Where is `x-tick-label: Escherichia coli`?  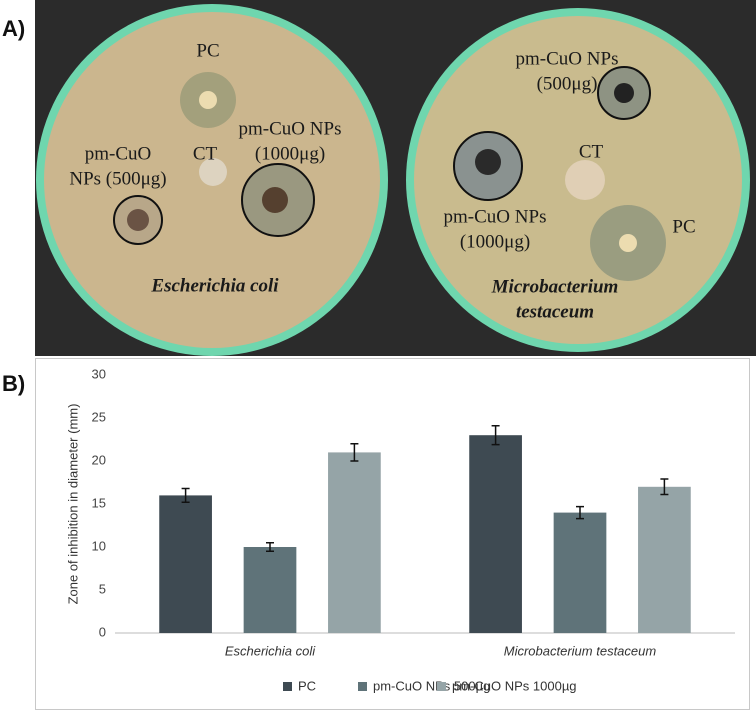
x-tick-label: Escherichia coli is located at coordinates (270, 650).